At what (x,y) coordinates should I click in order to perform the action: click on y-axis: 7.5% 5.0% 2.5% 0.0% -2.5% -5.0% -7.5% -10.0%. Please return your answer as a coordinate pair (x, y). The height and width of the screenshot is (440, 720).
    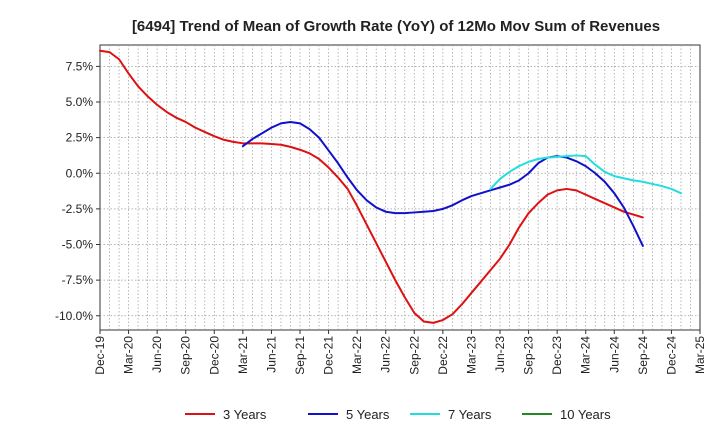
    Looking at the image, I should click on (77, 191).